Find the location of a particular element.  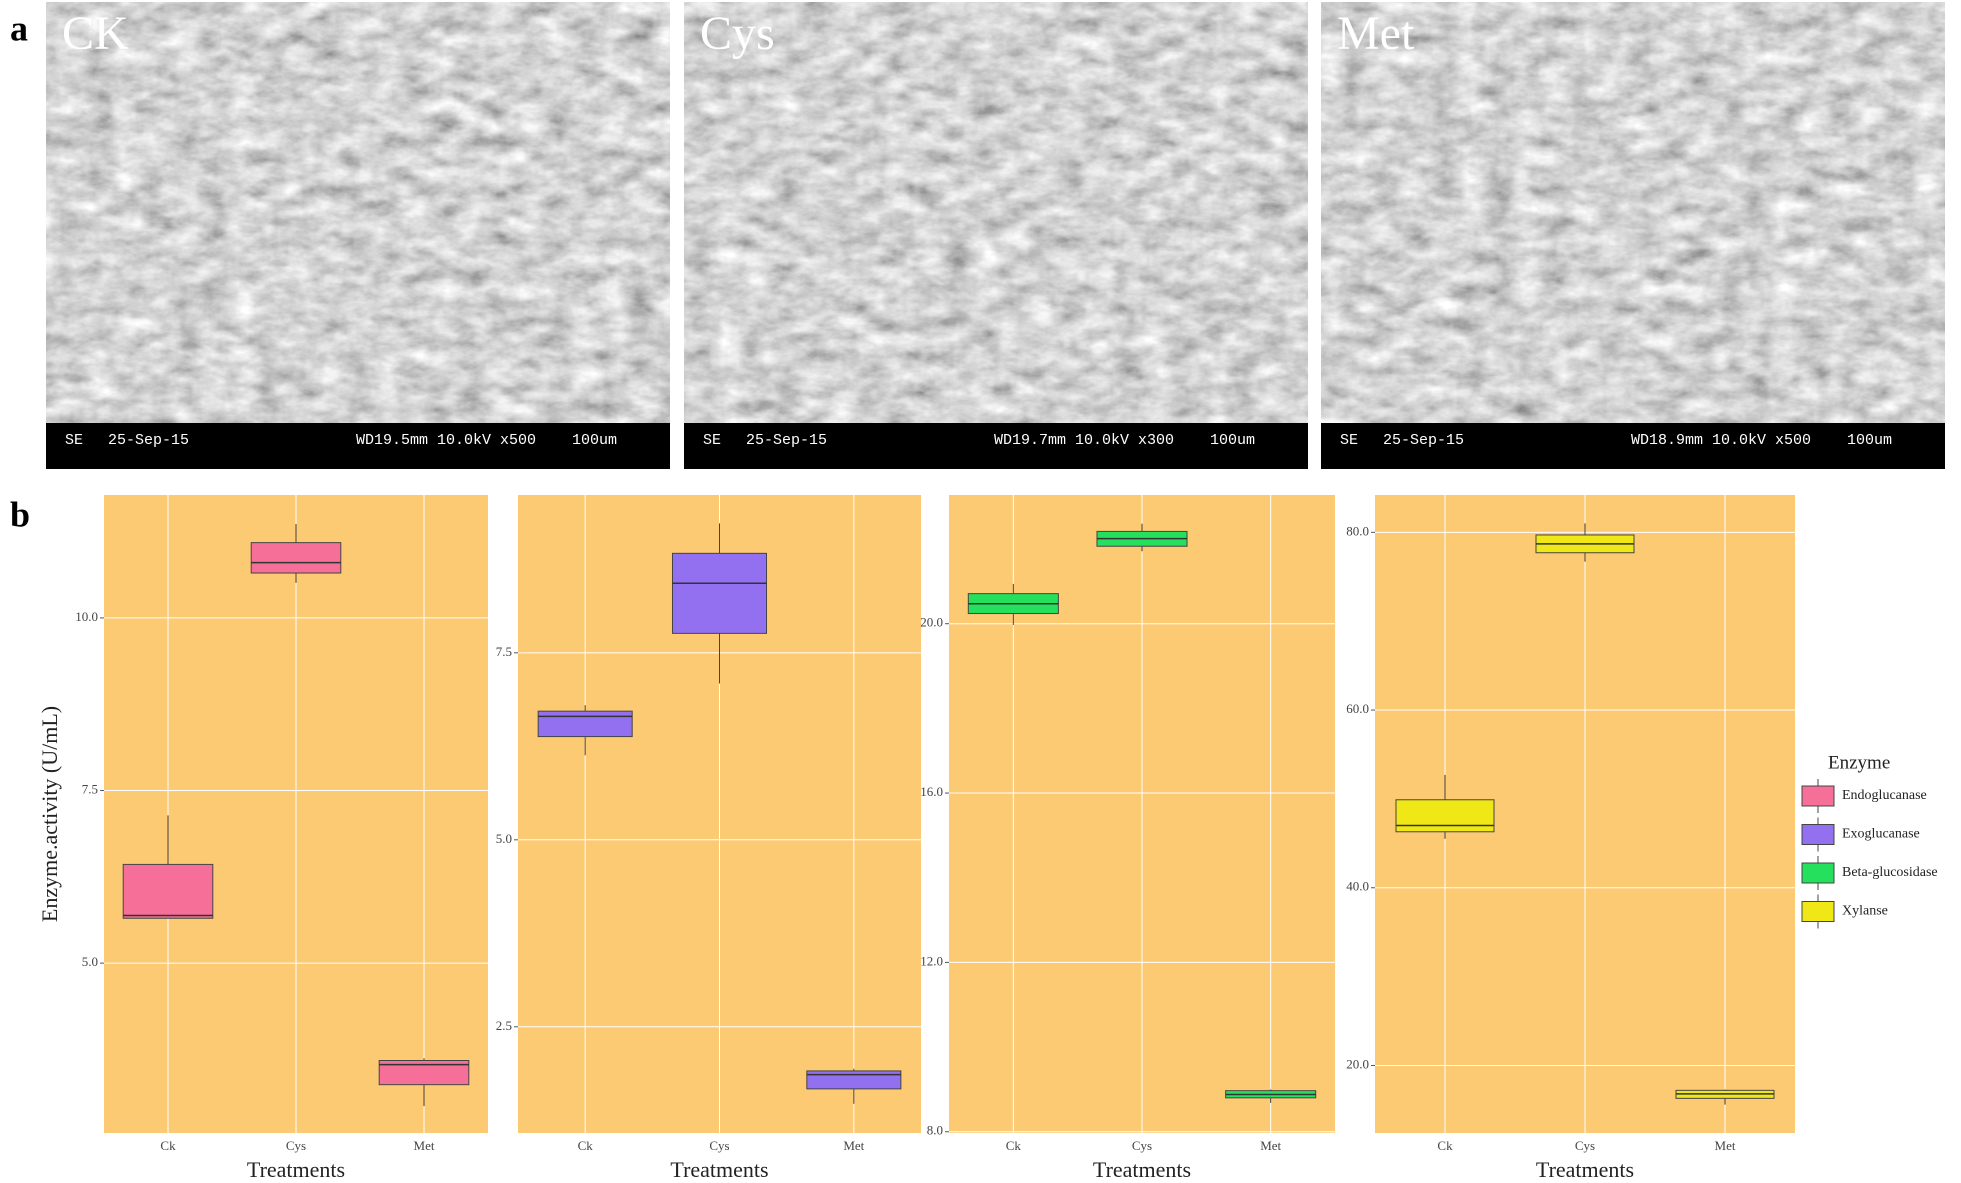

y-tick-label: 40.0 is located at coordinates (1357, 886).